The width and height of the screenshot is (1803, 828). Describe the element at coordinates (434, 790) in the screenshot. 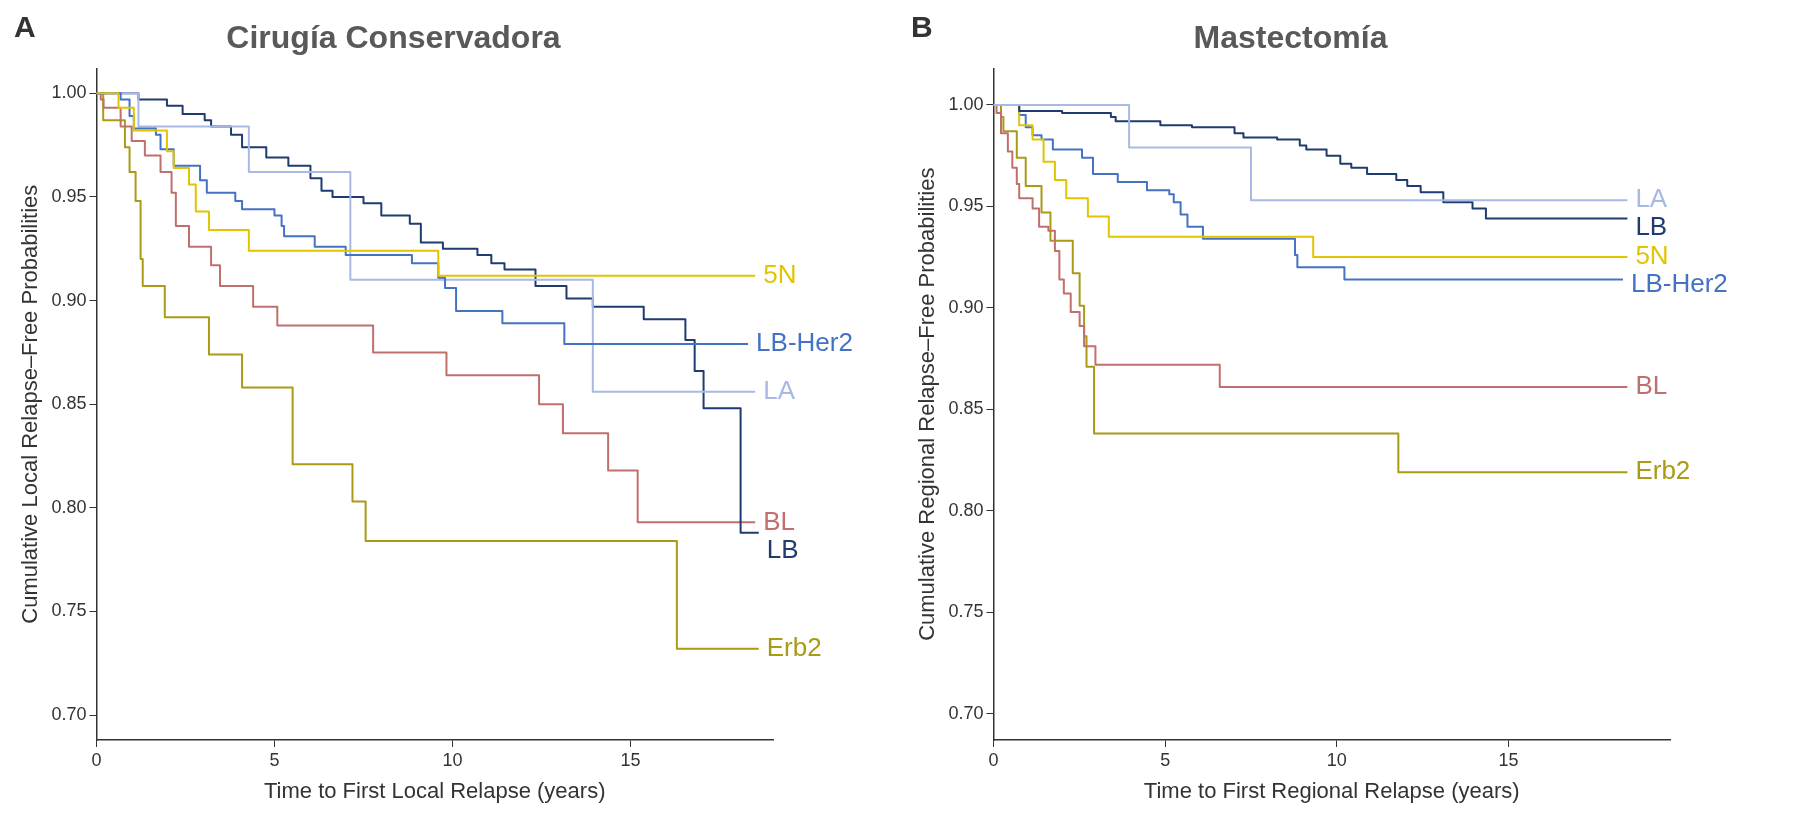

I see `x-axis-title: Time to First Local Relapse (years)` at that location.